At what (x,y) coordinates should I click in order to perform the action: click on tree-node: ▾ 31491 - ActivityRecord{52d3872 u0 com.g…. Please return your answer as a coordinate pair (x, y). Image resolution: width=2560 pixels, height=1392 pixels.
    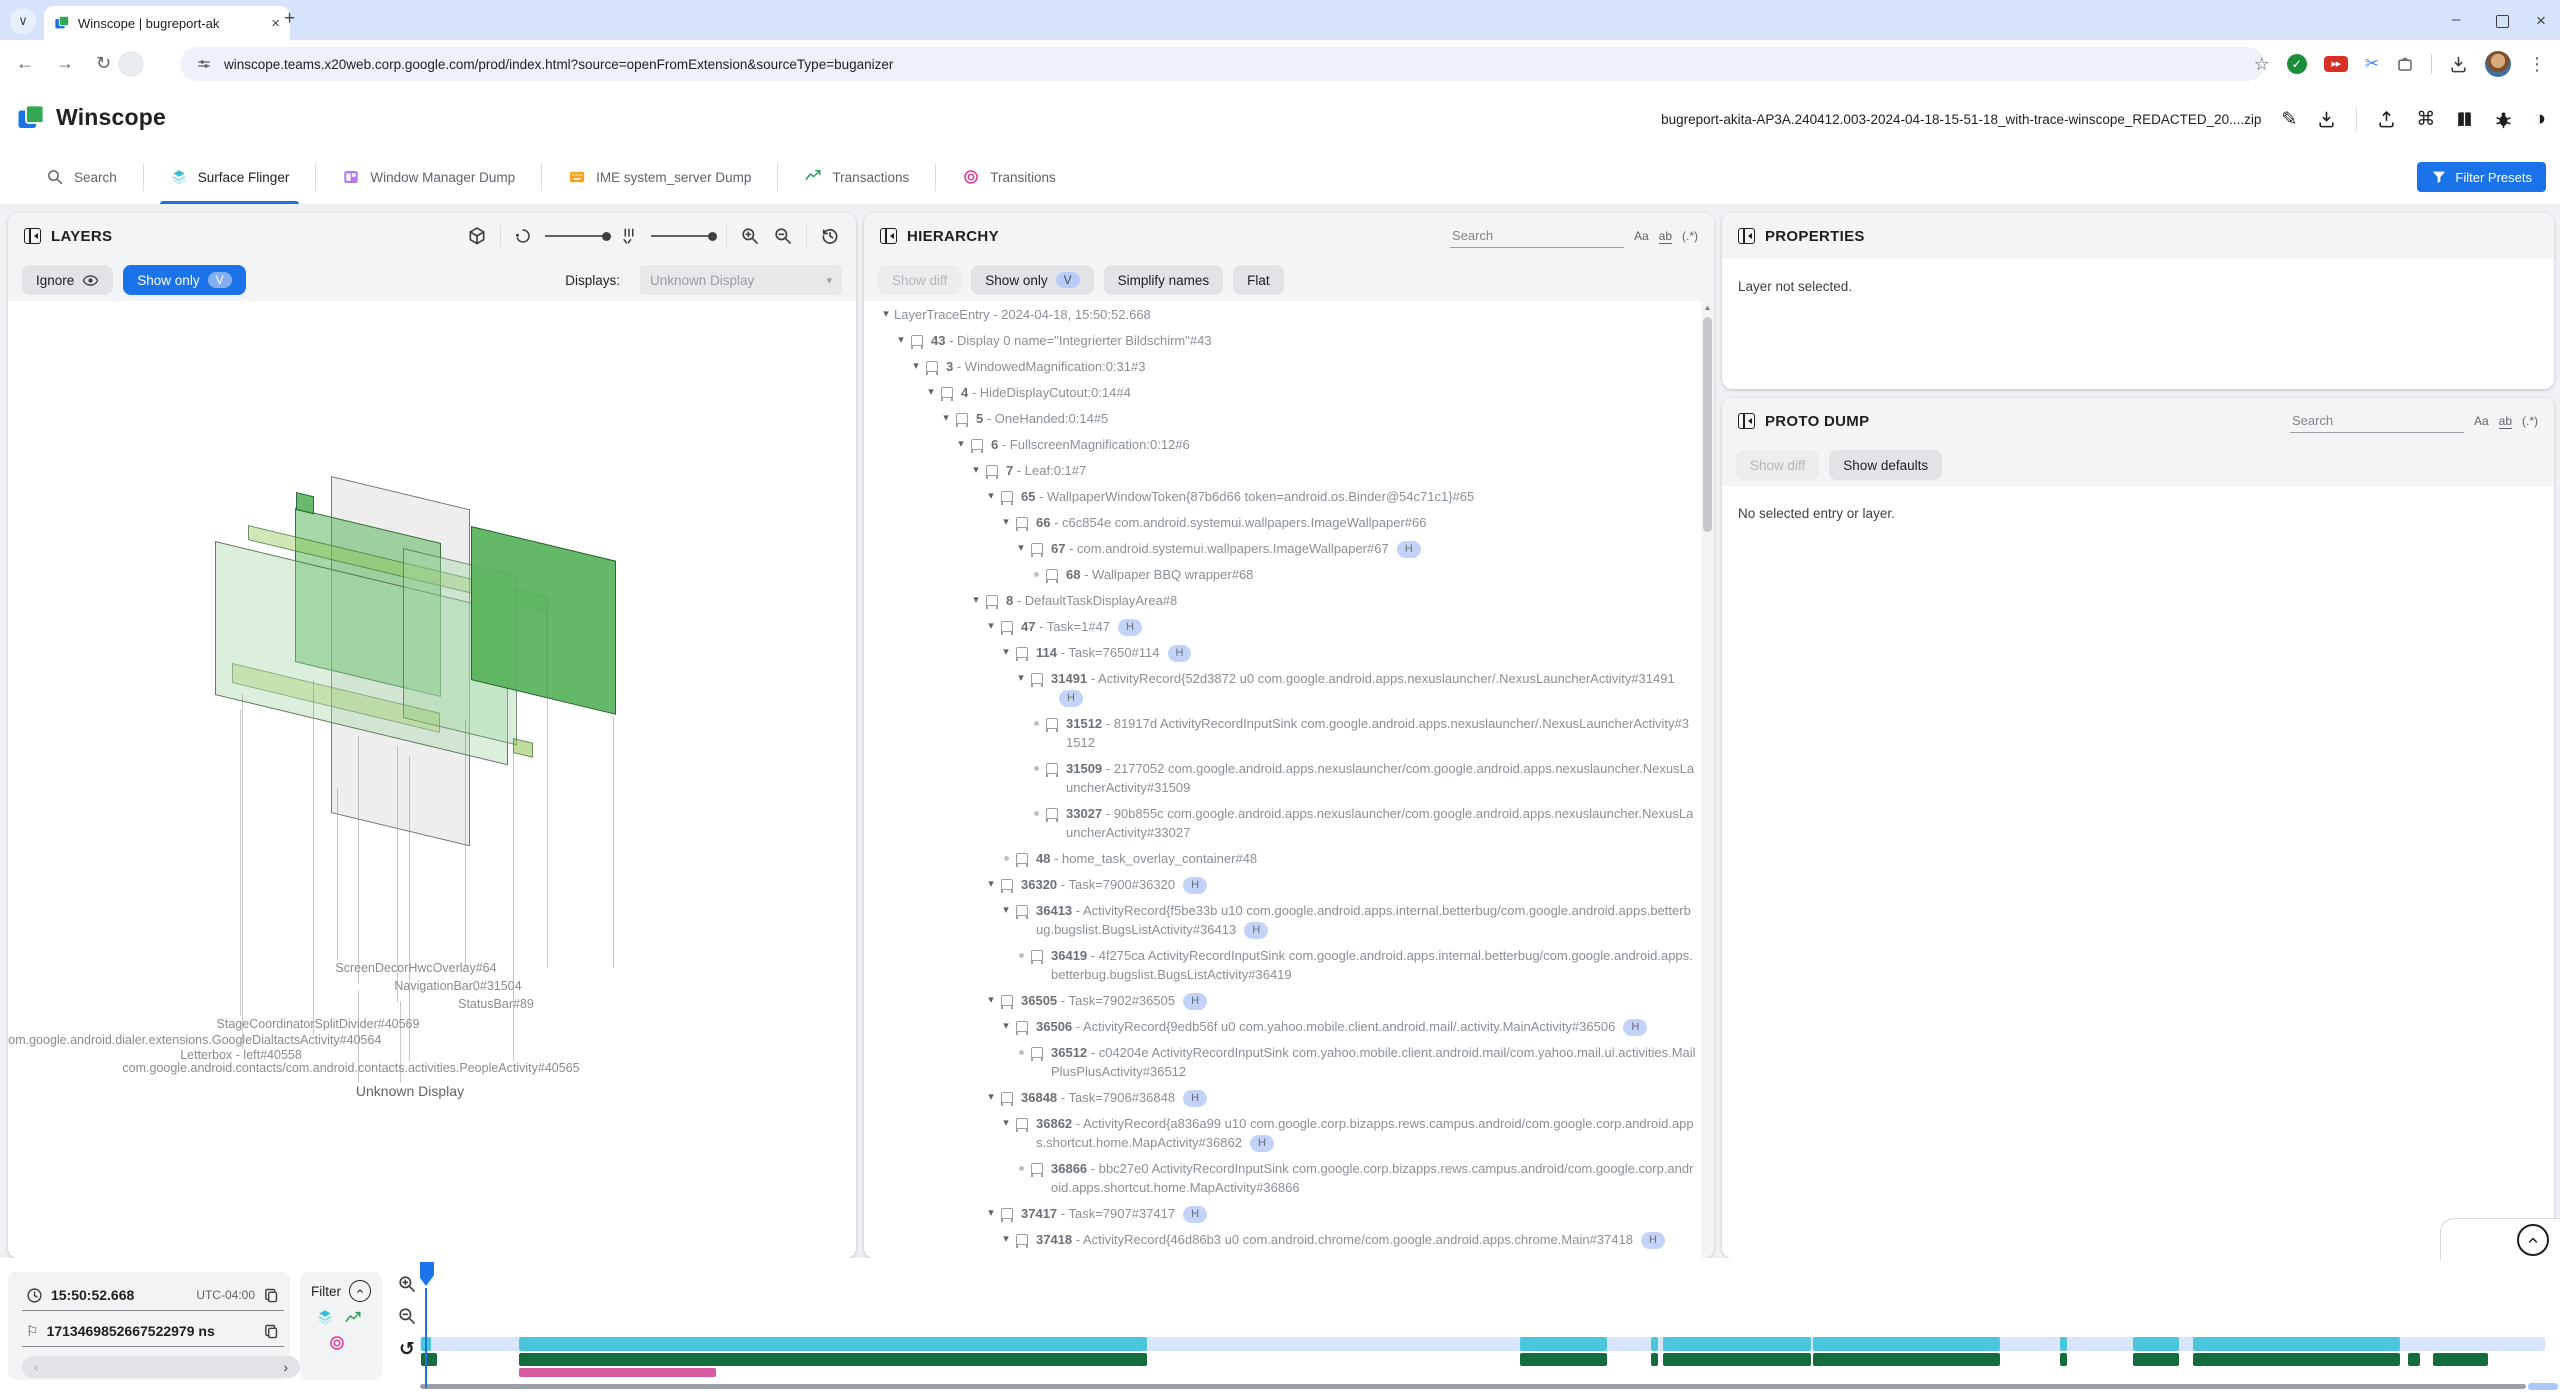
    Looking at the image, I should click on (1282, 687).